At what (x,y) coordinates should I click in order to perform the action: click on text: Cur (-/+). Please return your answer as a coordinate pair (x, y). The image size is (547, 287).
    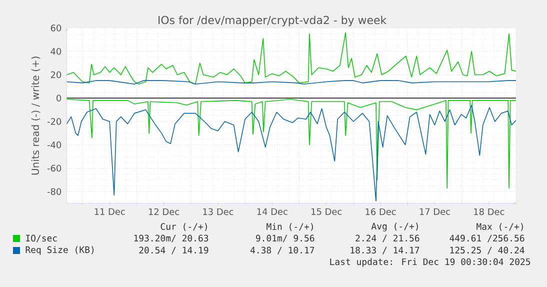
    Looking at the image, I should click on (183, 226).